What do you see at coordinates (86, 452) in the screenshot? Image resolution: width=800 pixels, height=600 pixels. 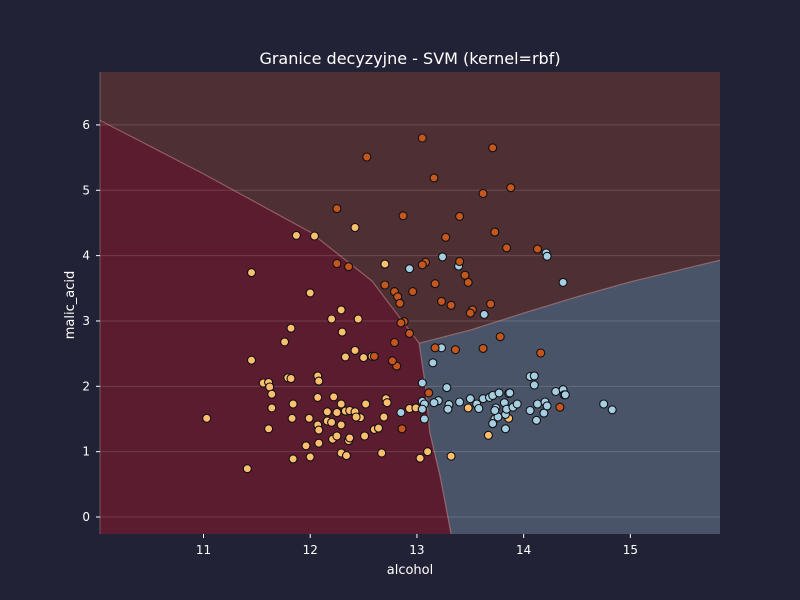 I see `y-tick-label: 1` at bounding box center [86, 452].